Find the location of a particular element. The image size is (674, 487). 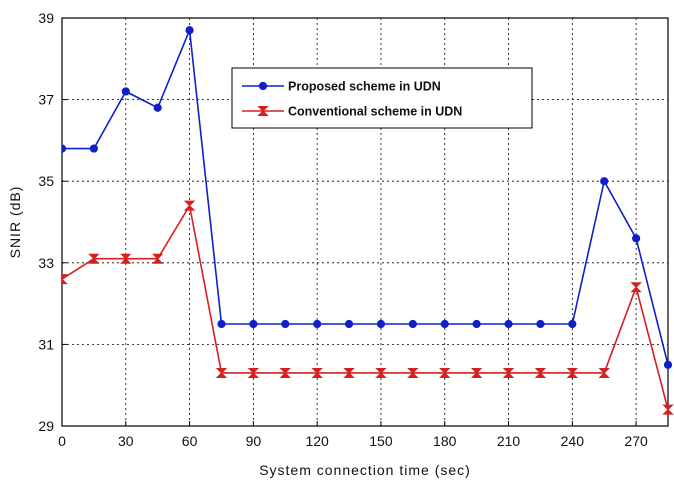

y-axis-label: SNIR (dB) is located at coordinates (15, 222).